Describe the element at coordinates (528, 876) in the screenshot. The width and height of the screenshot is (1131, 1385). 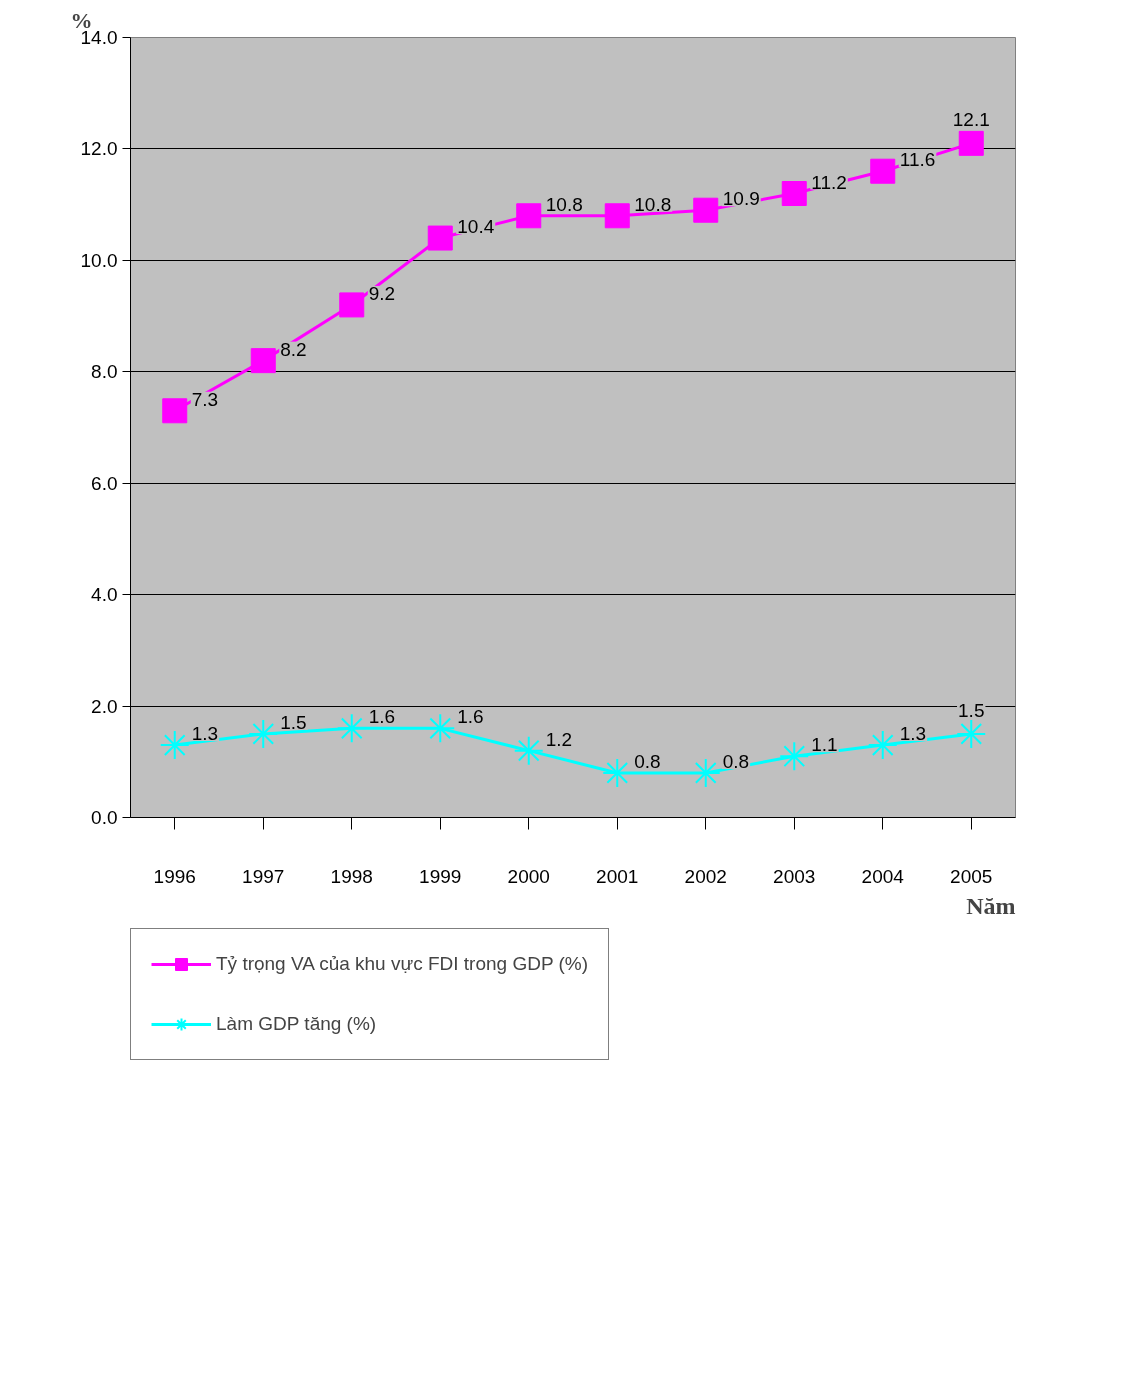
I see `x-tick-label: 2000` at that location.